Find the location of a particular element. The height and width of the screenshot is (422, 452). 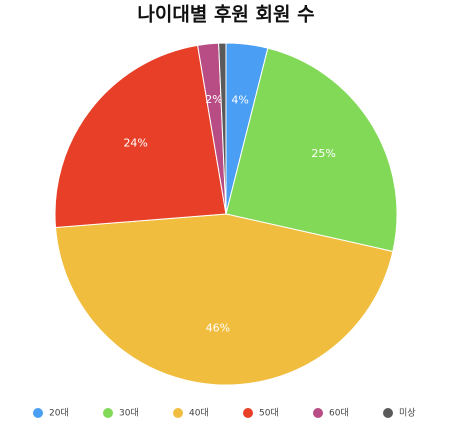

slice-label: 25% is located at coordinates (323, 153).